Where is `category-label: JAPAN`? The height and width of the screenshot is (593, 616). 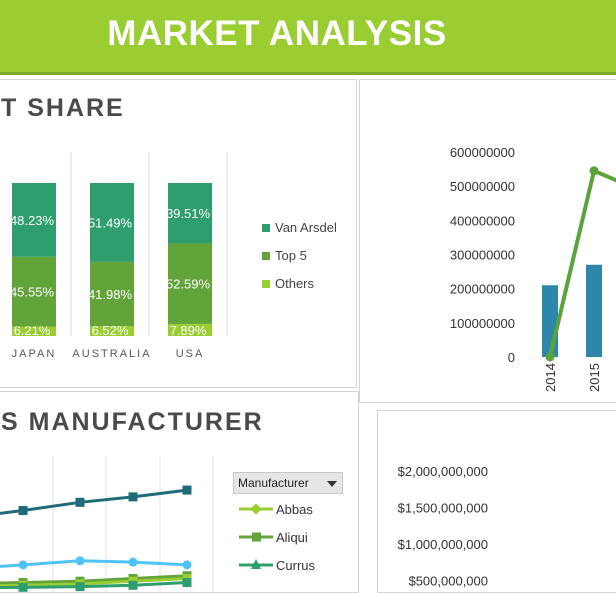 category-label: JAPAN is located at coordinates (34, 354).